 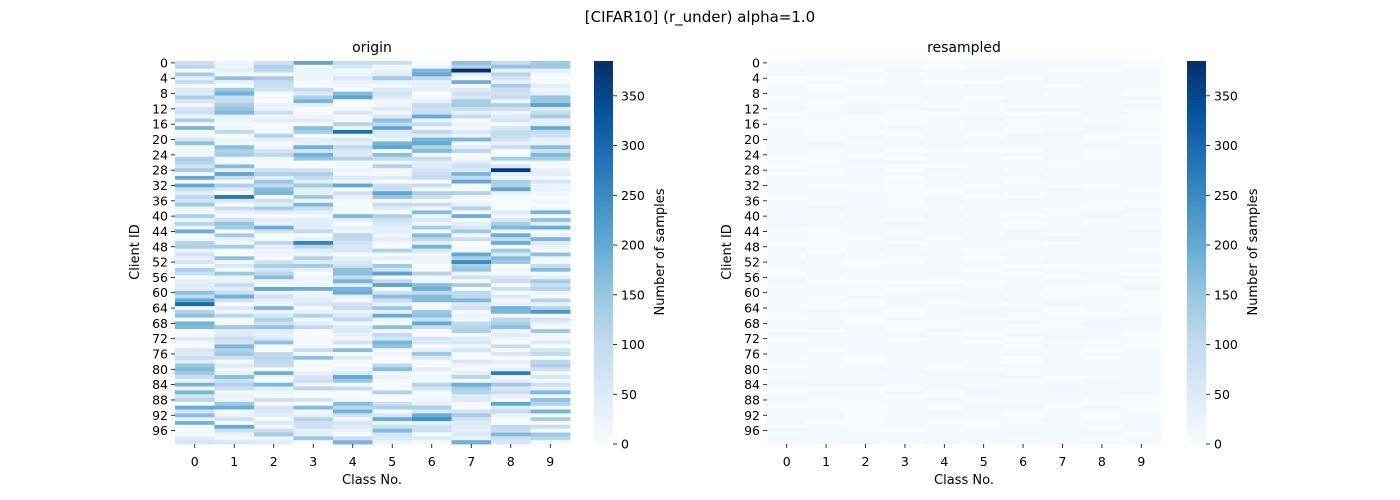 What do you see at coordinates (432, 461) in the screenshot?
I see `x-tick-label: 6` at bounding box center [432, 461].